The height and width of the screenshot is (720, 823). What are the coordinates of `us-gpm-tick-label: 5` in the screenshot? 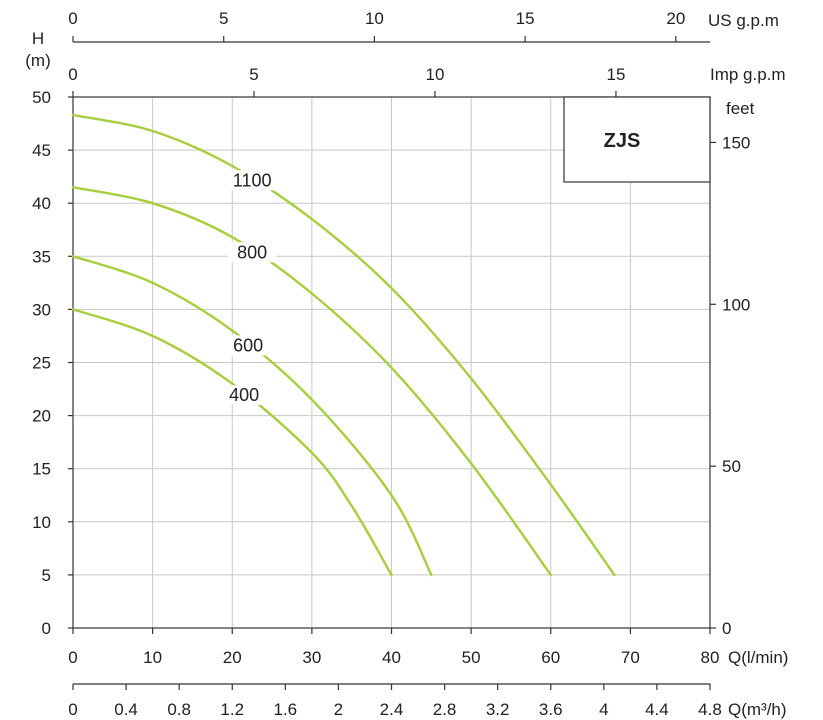 It's located at (223, 18).